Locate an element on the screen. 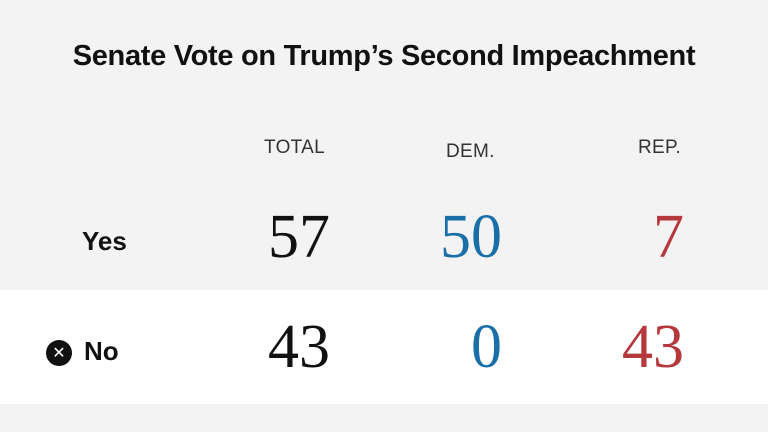 The height and width of the screenshot is (432, 768). column-header-rep: REP. is located at coordinates (660, 147).